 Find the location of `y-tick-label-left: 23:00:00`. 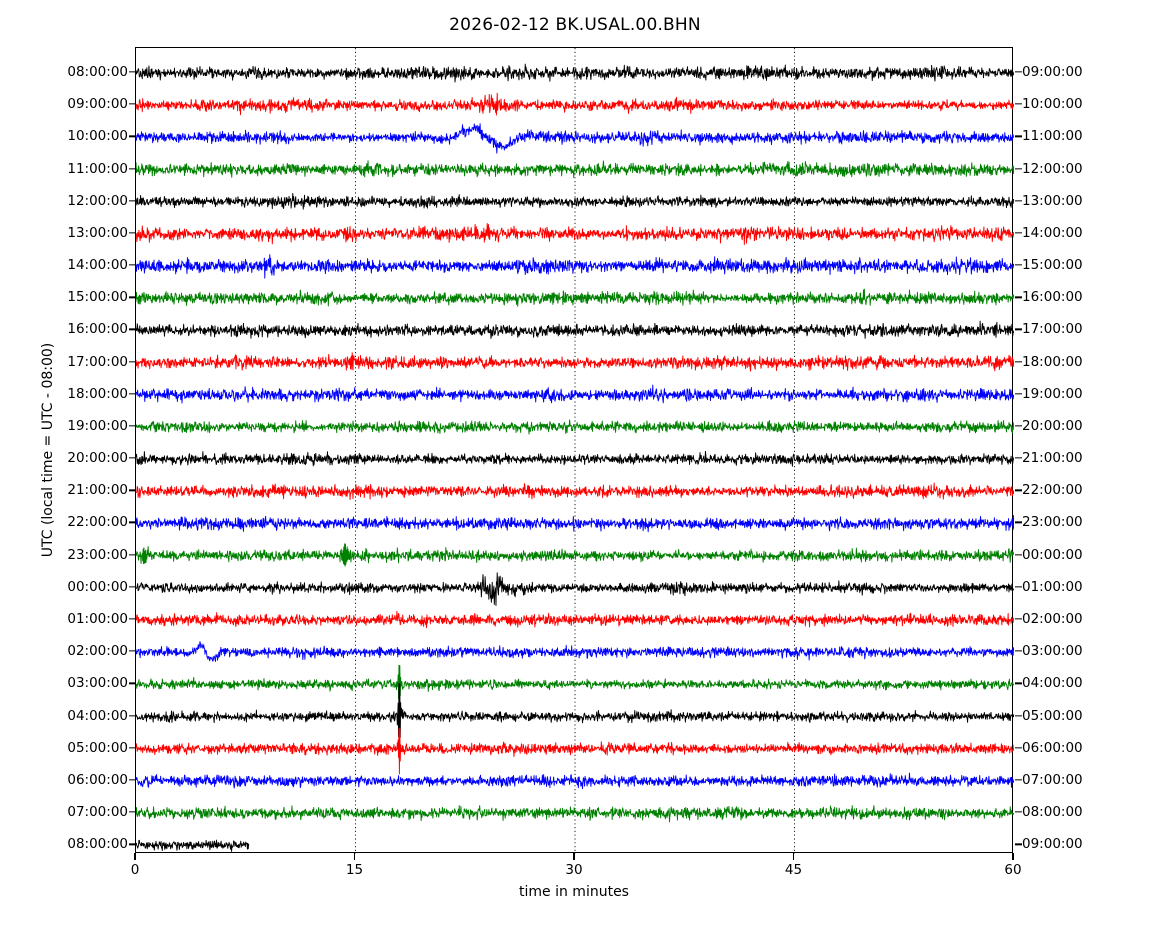

y-tick-label-left: 23:00:00 is located at coordinates (97, 554).